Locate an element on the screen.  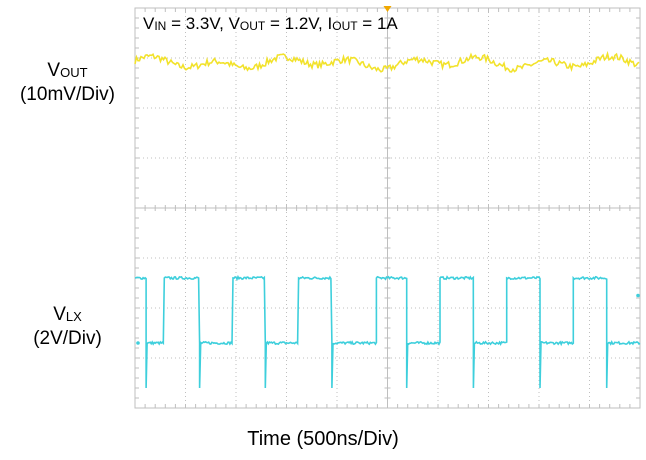
title-vin: VIN = 3.3V, is located at coordinates (186, 23).